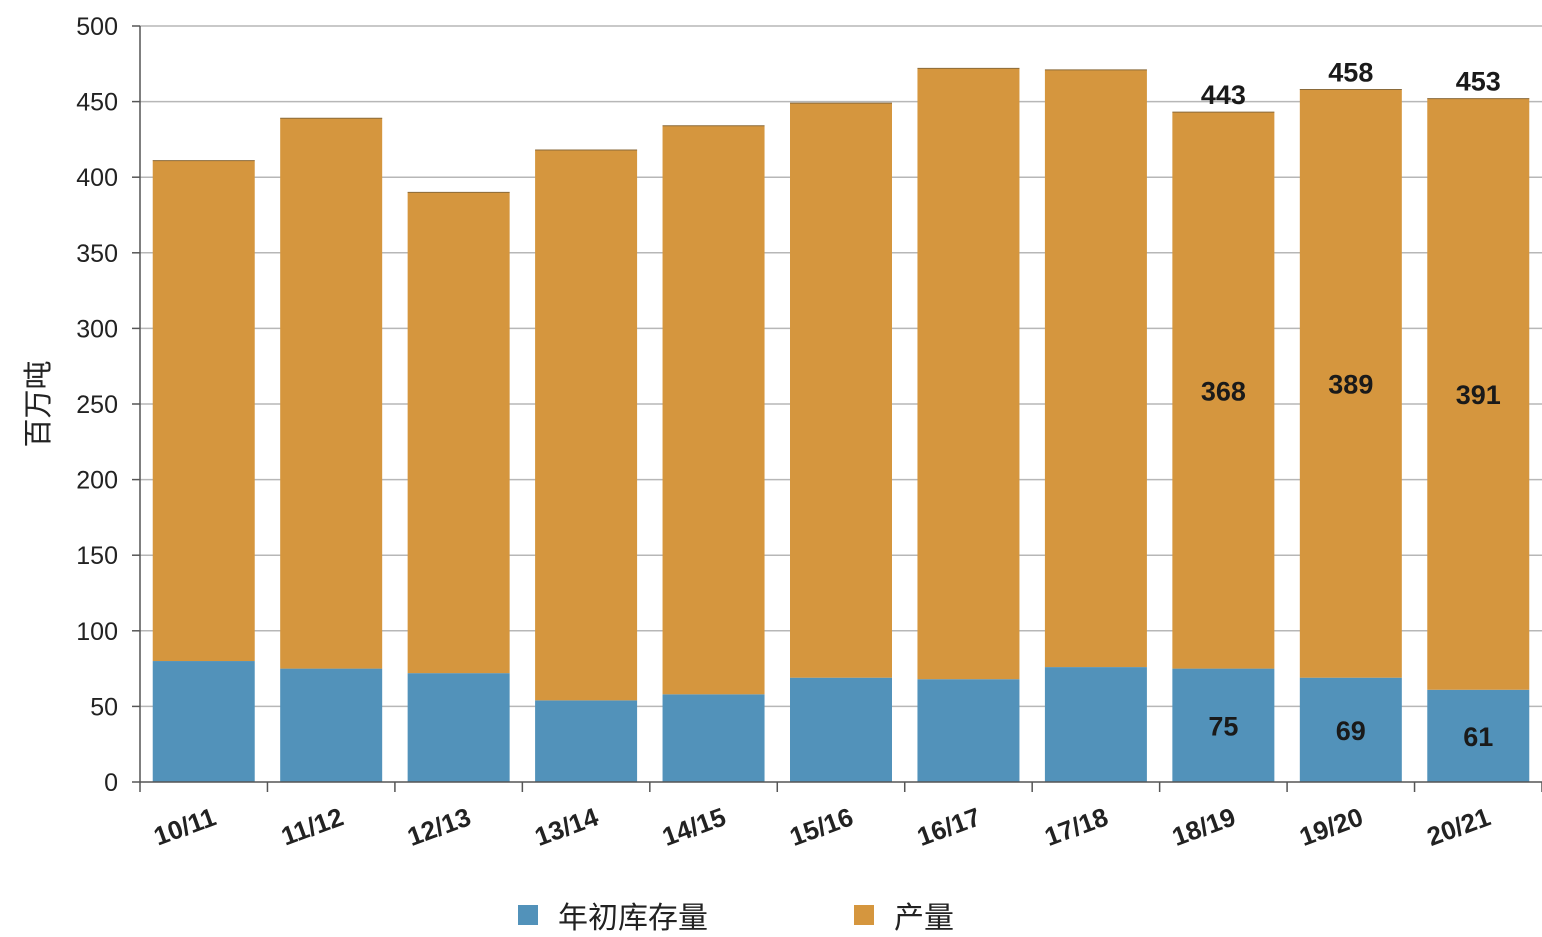 This screenshot has width=1542, height=937. I want to click on x-tick-label: 17/18, so click(1076, 826).